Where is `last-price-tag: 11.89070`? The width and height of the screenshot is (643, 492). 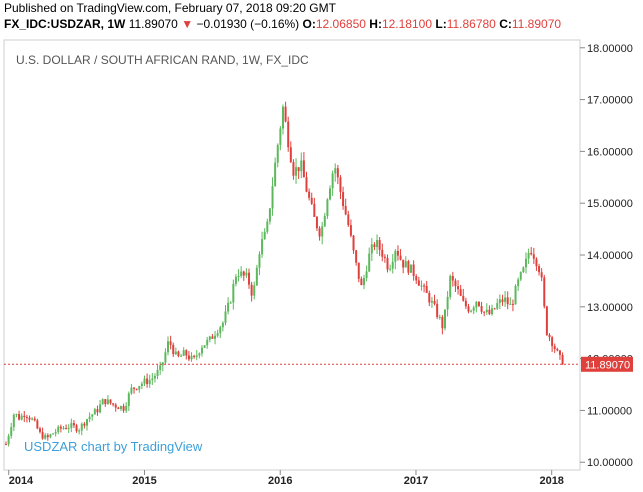
last-price-tag: 11.89070 is located at coordinates (607, 364).